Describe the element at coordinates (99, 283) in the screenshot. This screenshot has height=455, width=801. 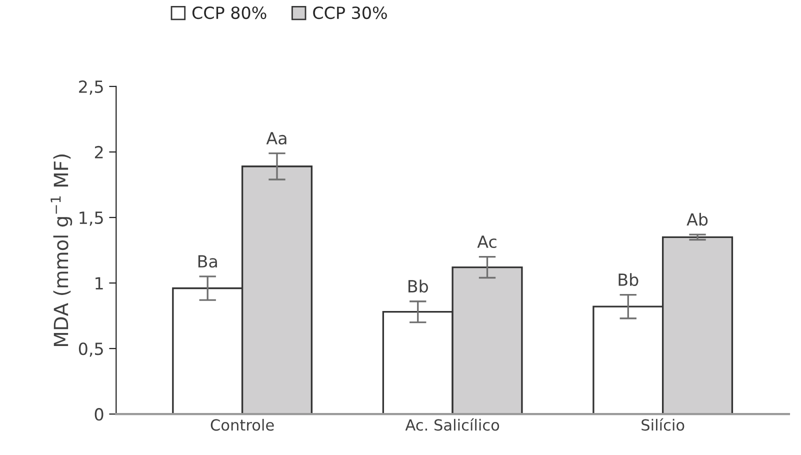
I see `y-tick-label: 1` at that location.